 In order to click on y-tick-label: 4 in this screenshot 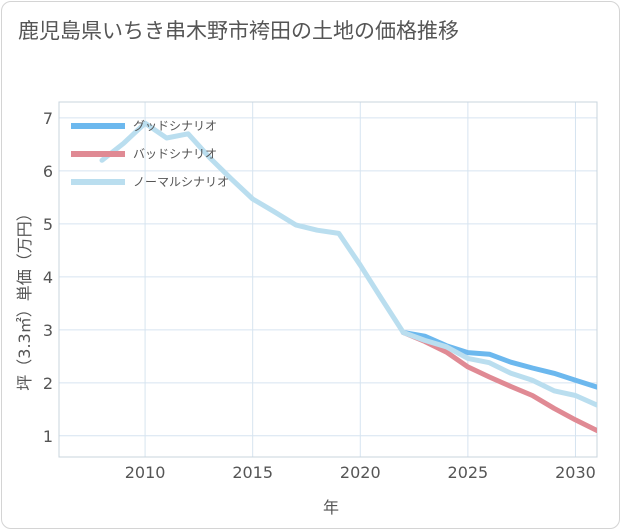, I will do `click(48, 277)`.